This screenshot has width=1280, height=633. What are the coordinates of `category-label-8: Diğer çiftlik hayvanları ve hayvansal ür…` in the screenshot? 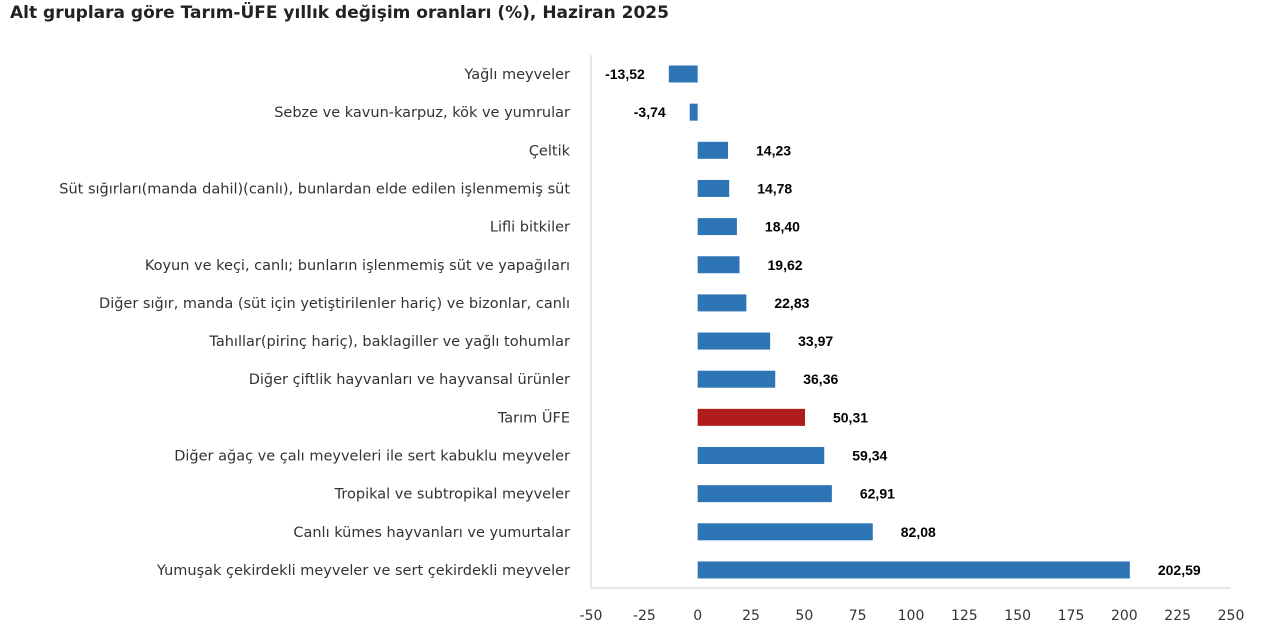 It's located at (409, 380).